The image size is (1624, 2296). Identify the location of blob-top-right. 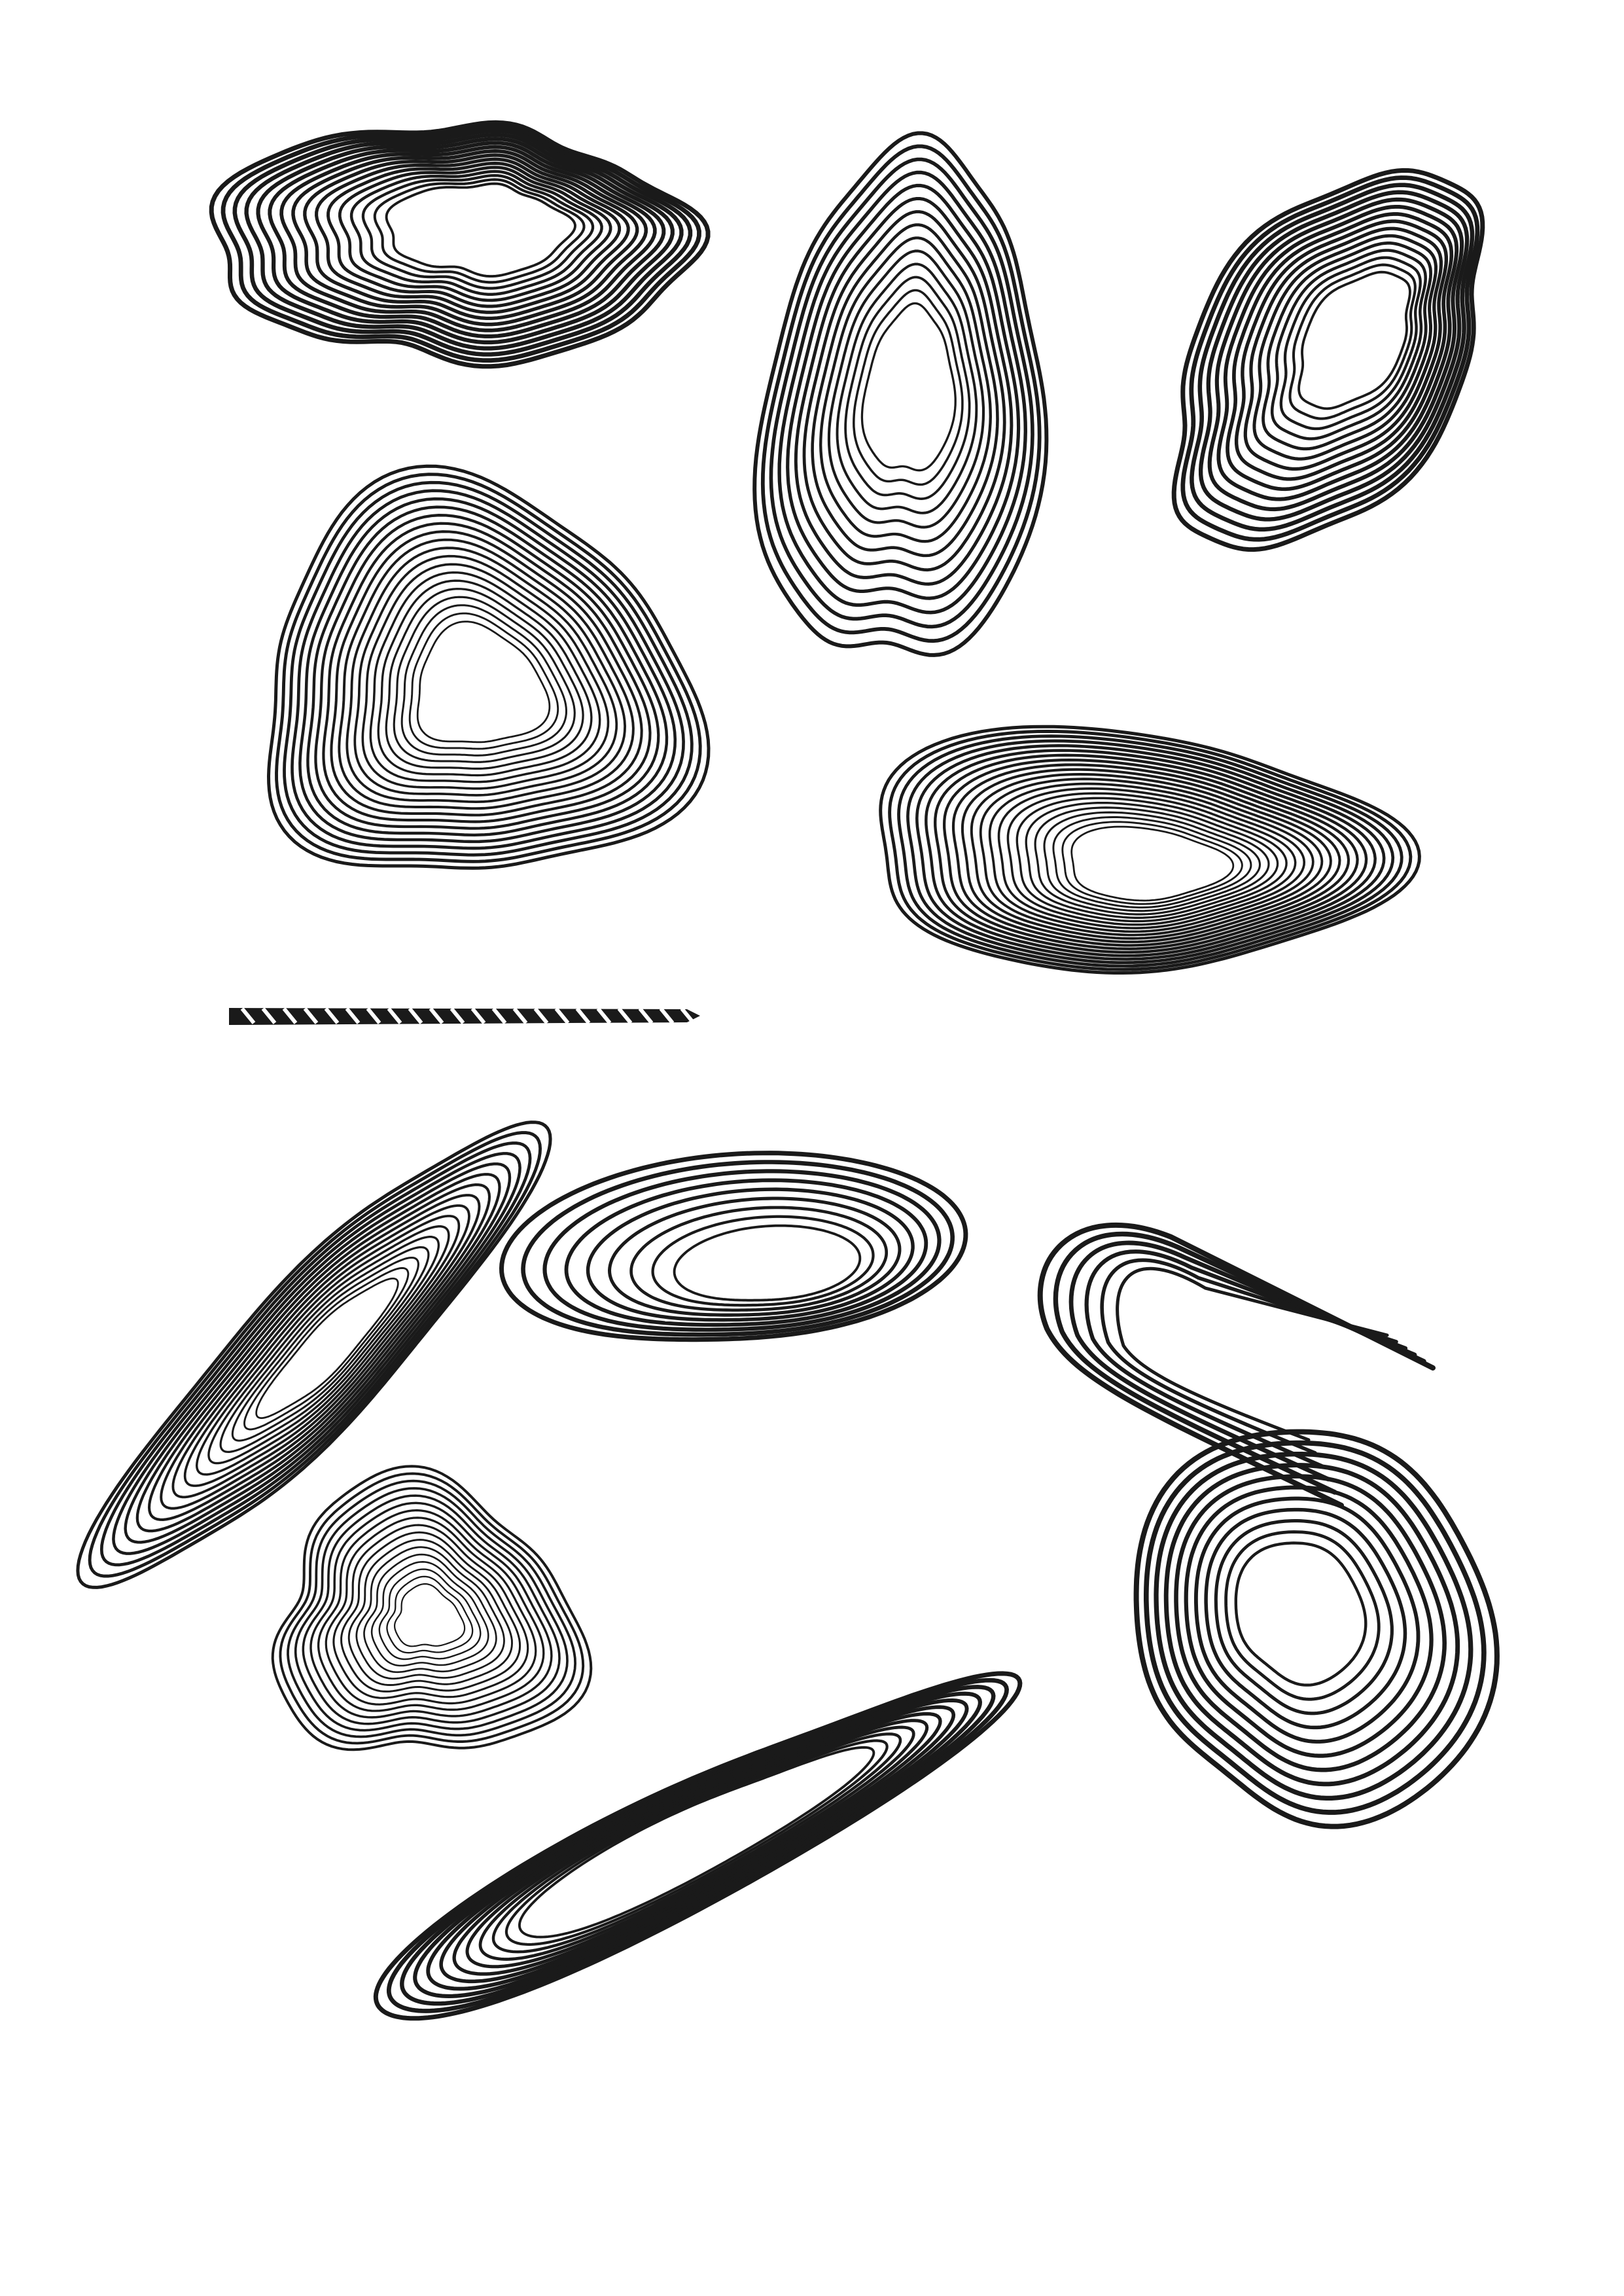
(1328, 360).